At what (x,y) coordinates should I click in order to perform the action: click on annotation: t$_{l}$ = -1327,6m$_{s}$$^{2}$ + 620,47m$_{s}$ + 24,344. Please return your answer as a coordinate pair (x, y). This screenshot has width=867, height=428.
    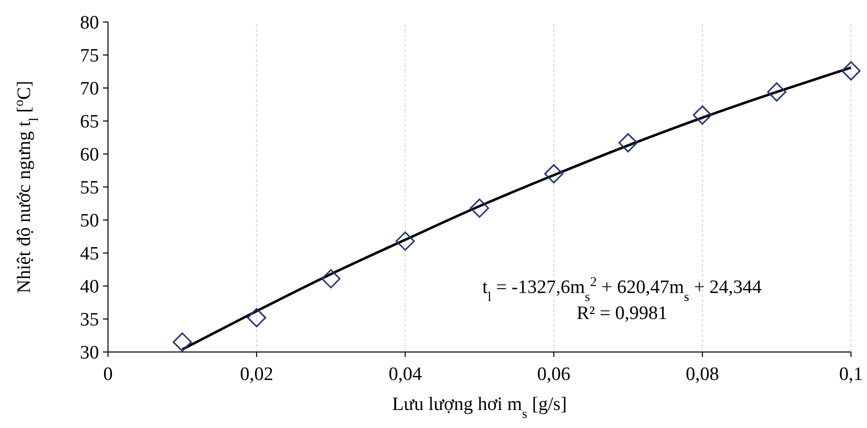
    Looking at the image, I should click on (622, 289).